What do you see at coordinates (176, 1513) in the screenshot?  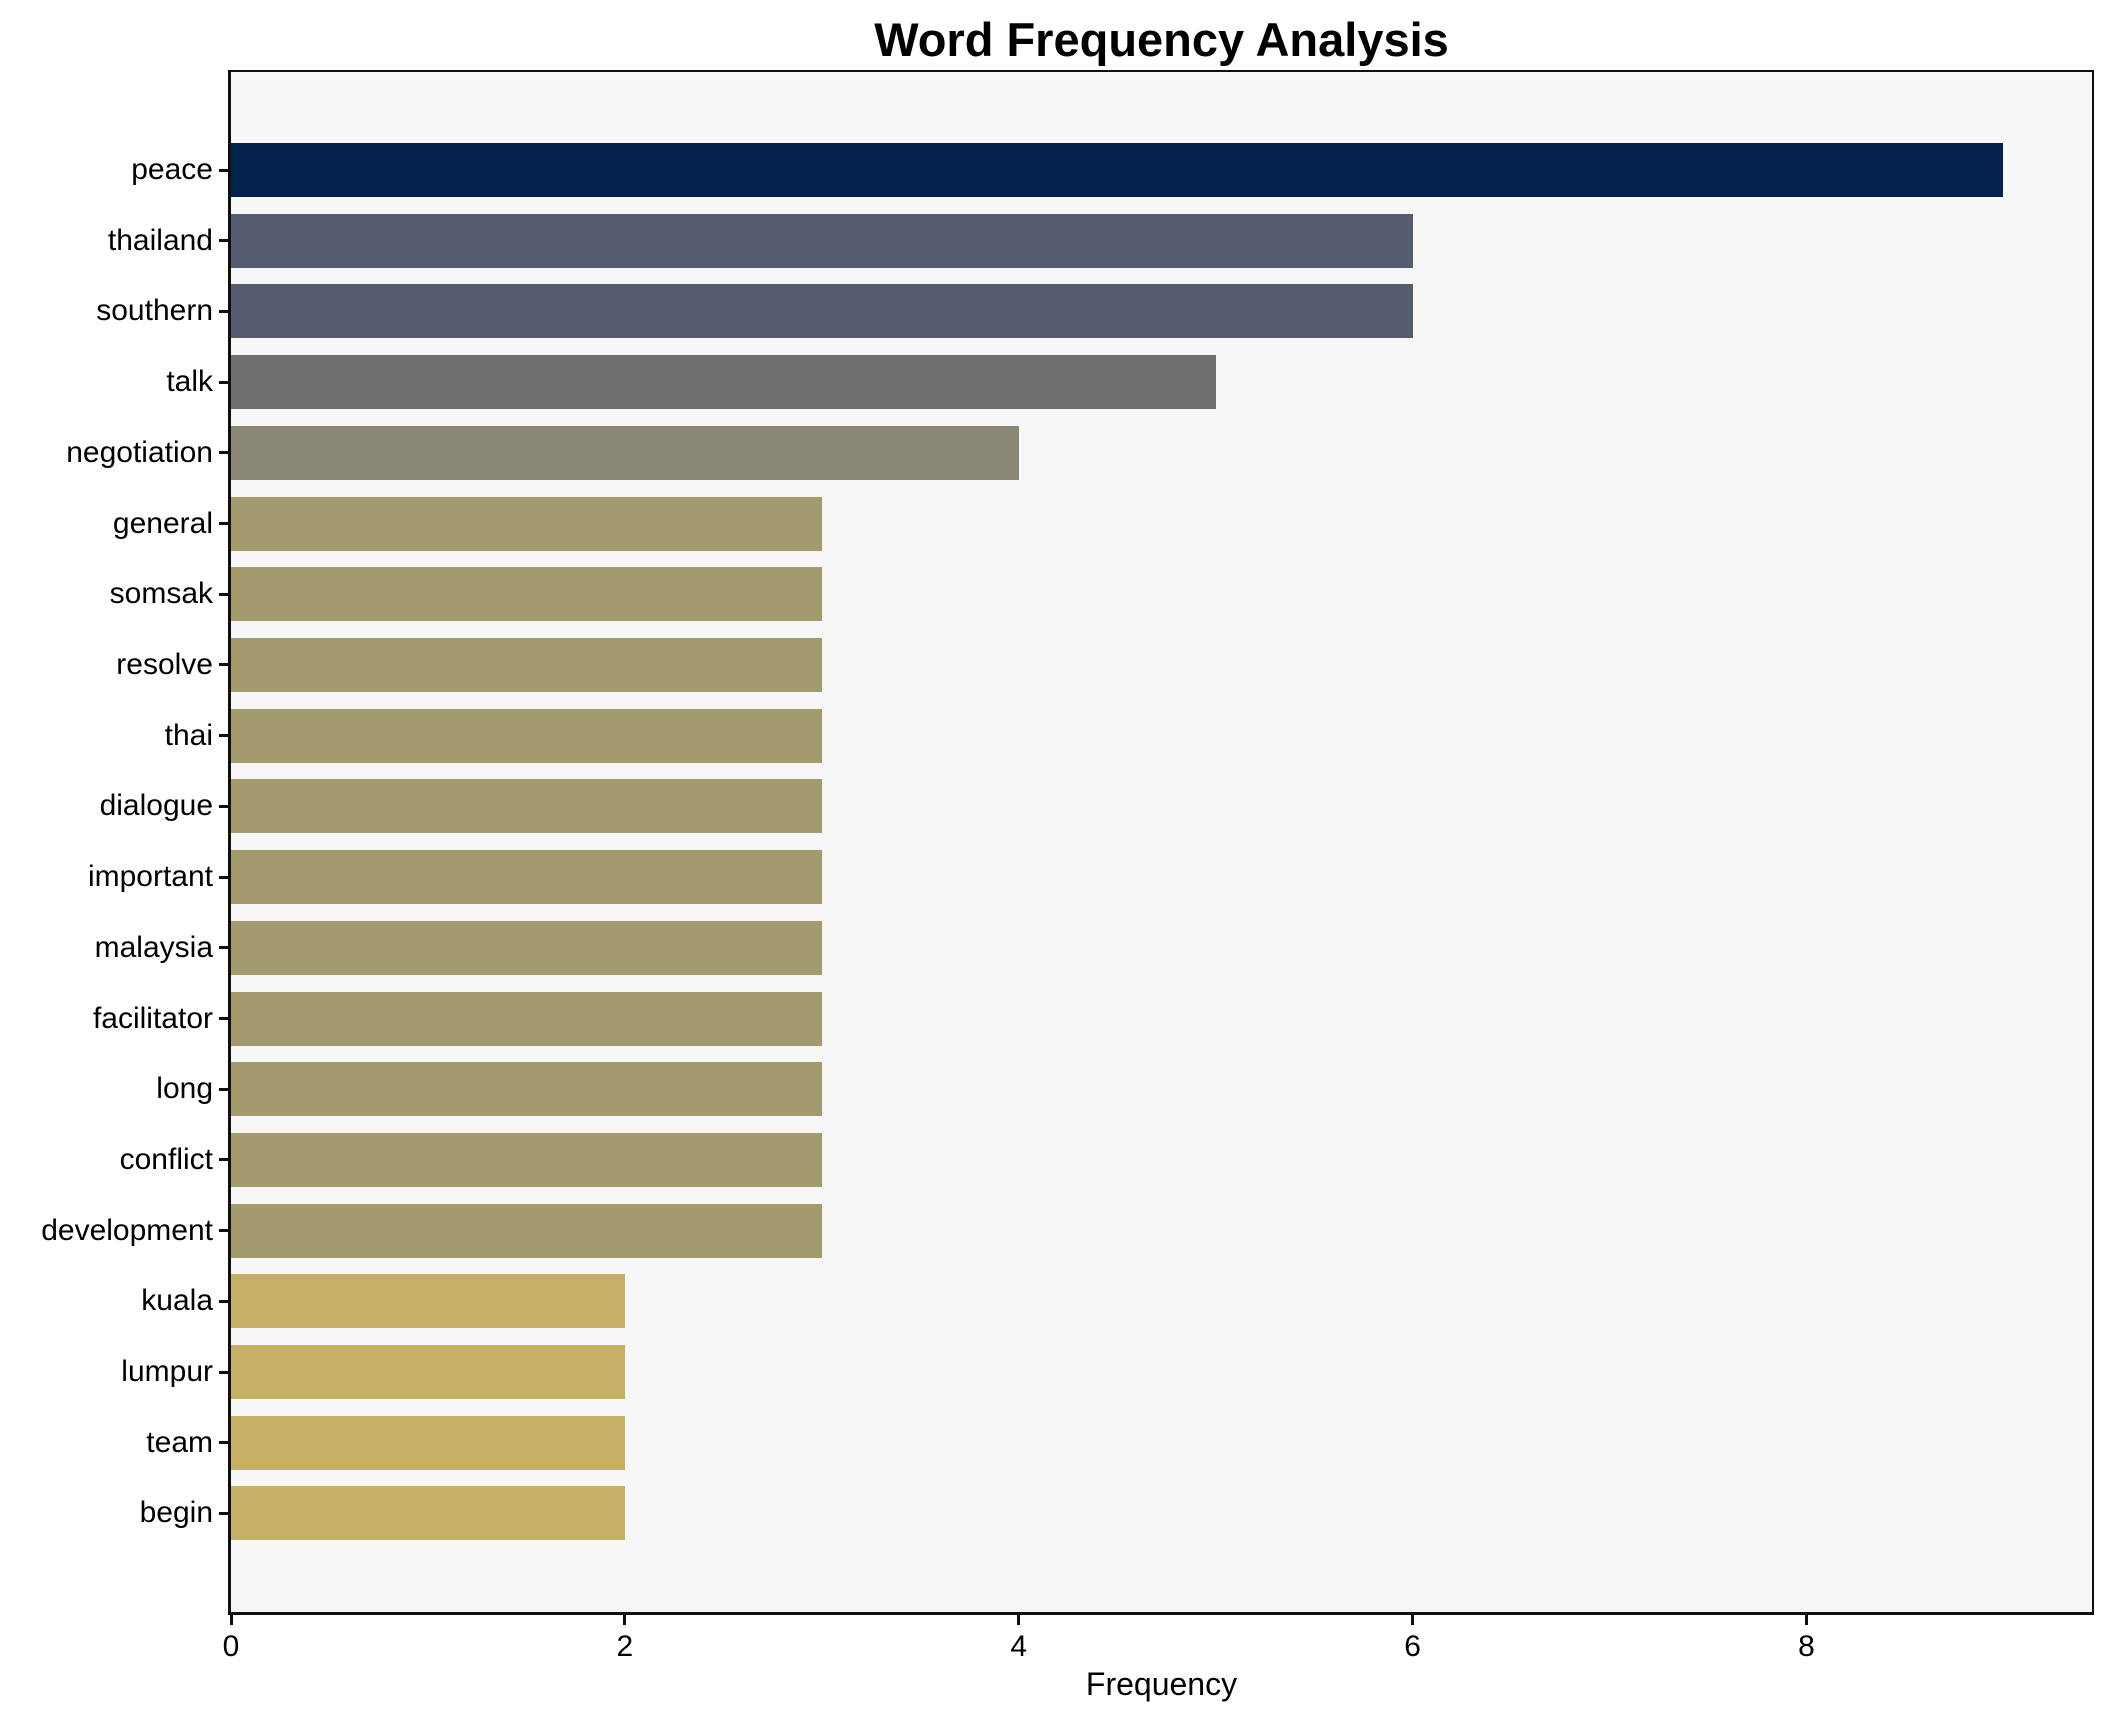 I see `y-tick-label-begin: begin` at bounding box center [176, 1513].